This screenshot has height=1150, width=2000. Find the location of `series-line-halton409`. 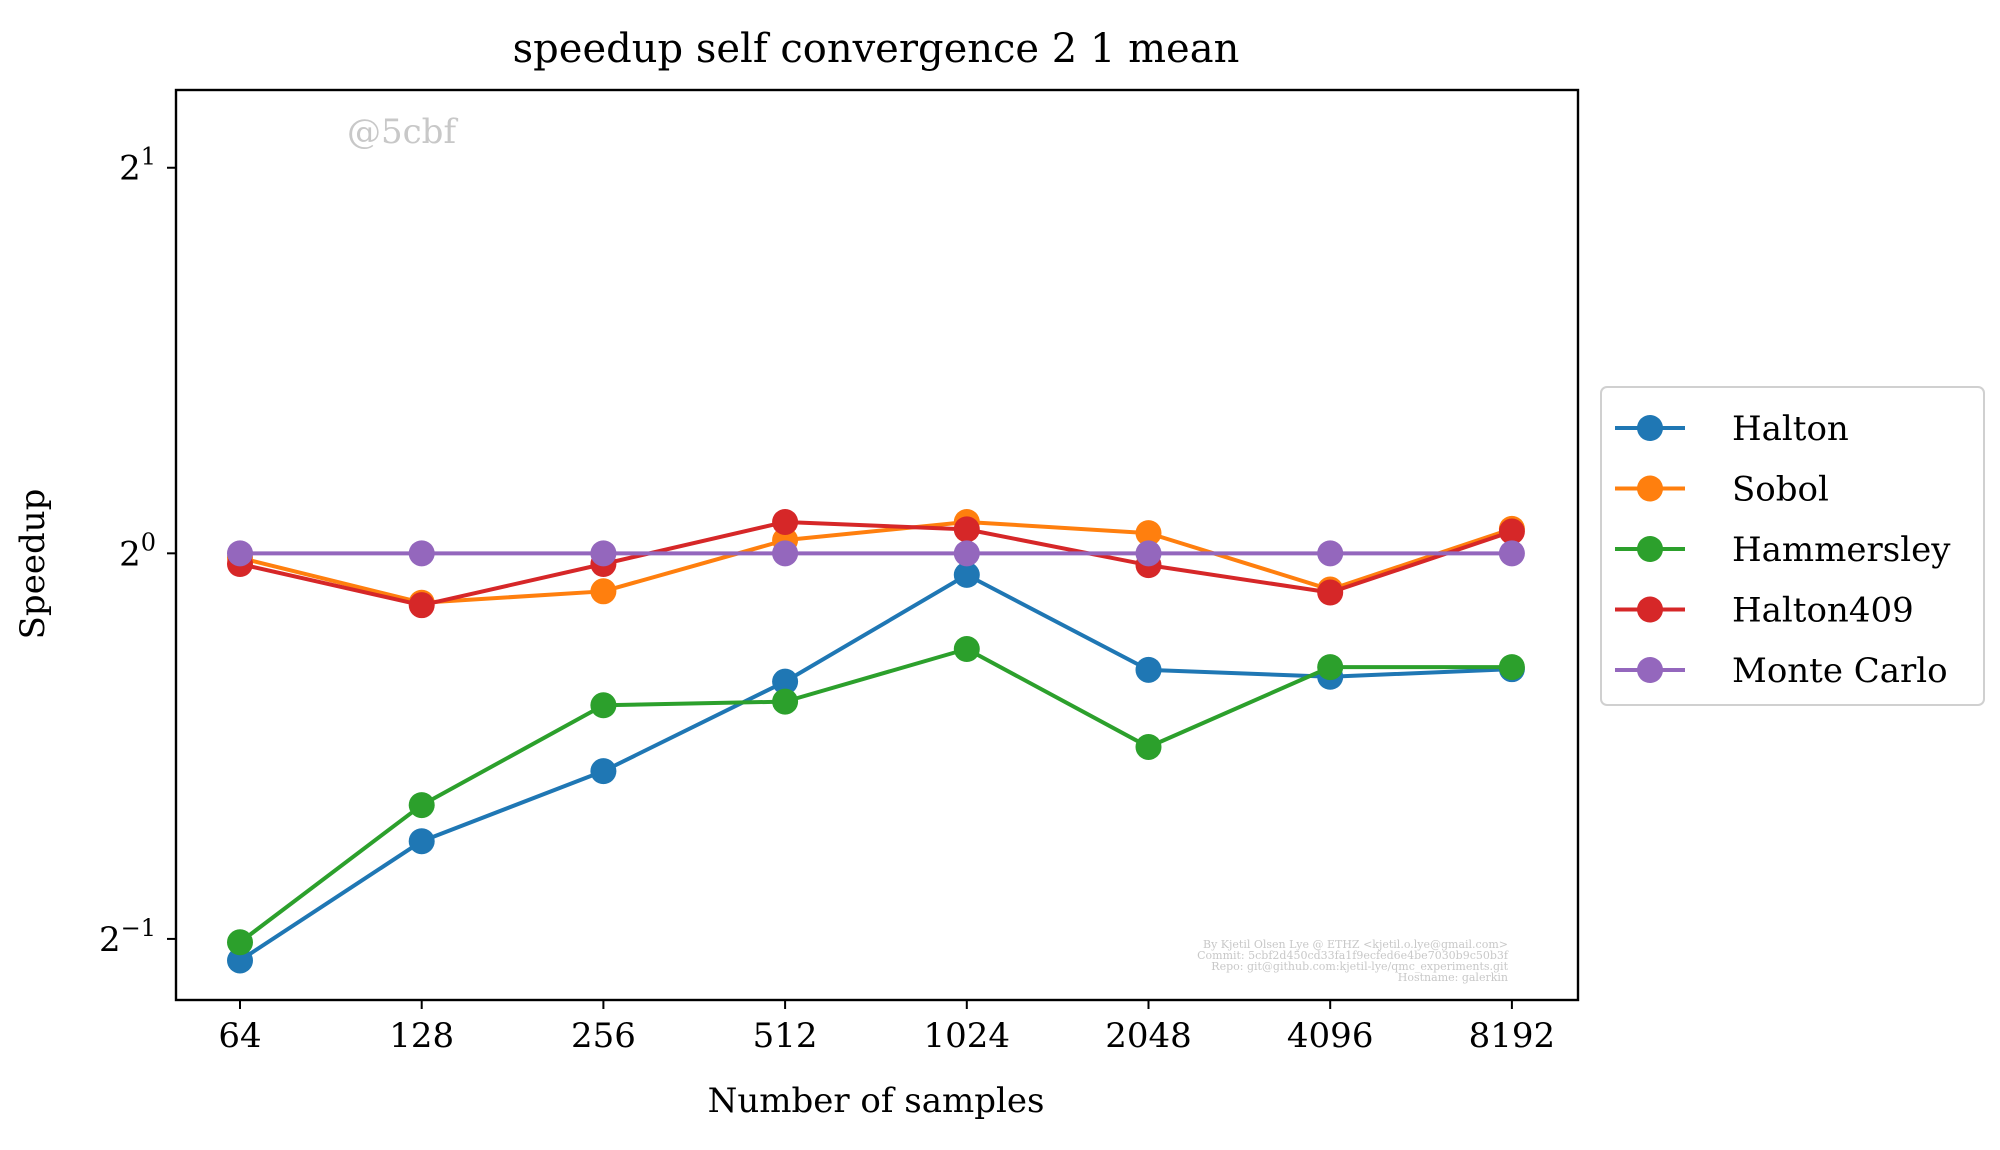

series-line-halton409 is located at coordinates (876, 563).